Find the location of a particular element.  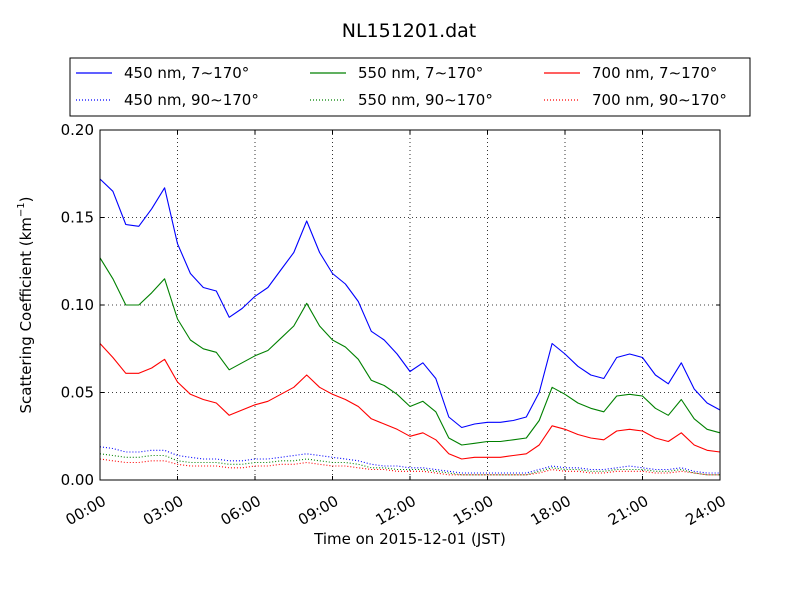

legend-label-5: 700 nm, 7∼170° is located at coordinates (654, 73).